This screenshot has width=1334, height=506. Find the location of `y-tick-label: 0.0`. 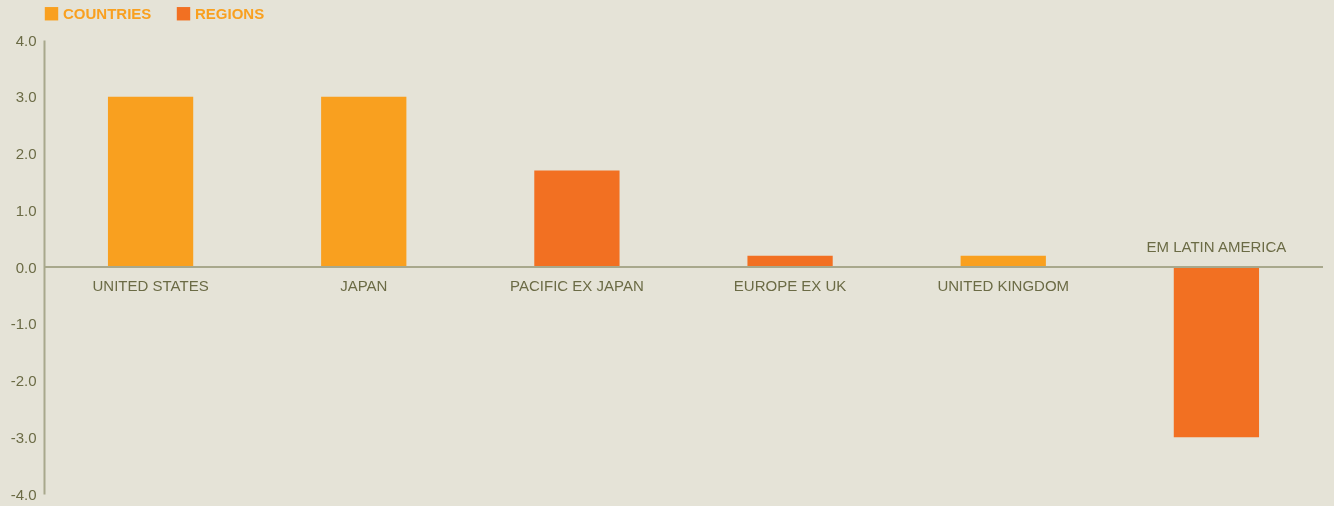

y-tick-label: 0.0 is located at coordinates (26, 267).